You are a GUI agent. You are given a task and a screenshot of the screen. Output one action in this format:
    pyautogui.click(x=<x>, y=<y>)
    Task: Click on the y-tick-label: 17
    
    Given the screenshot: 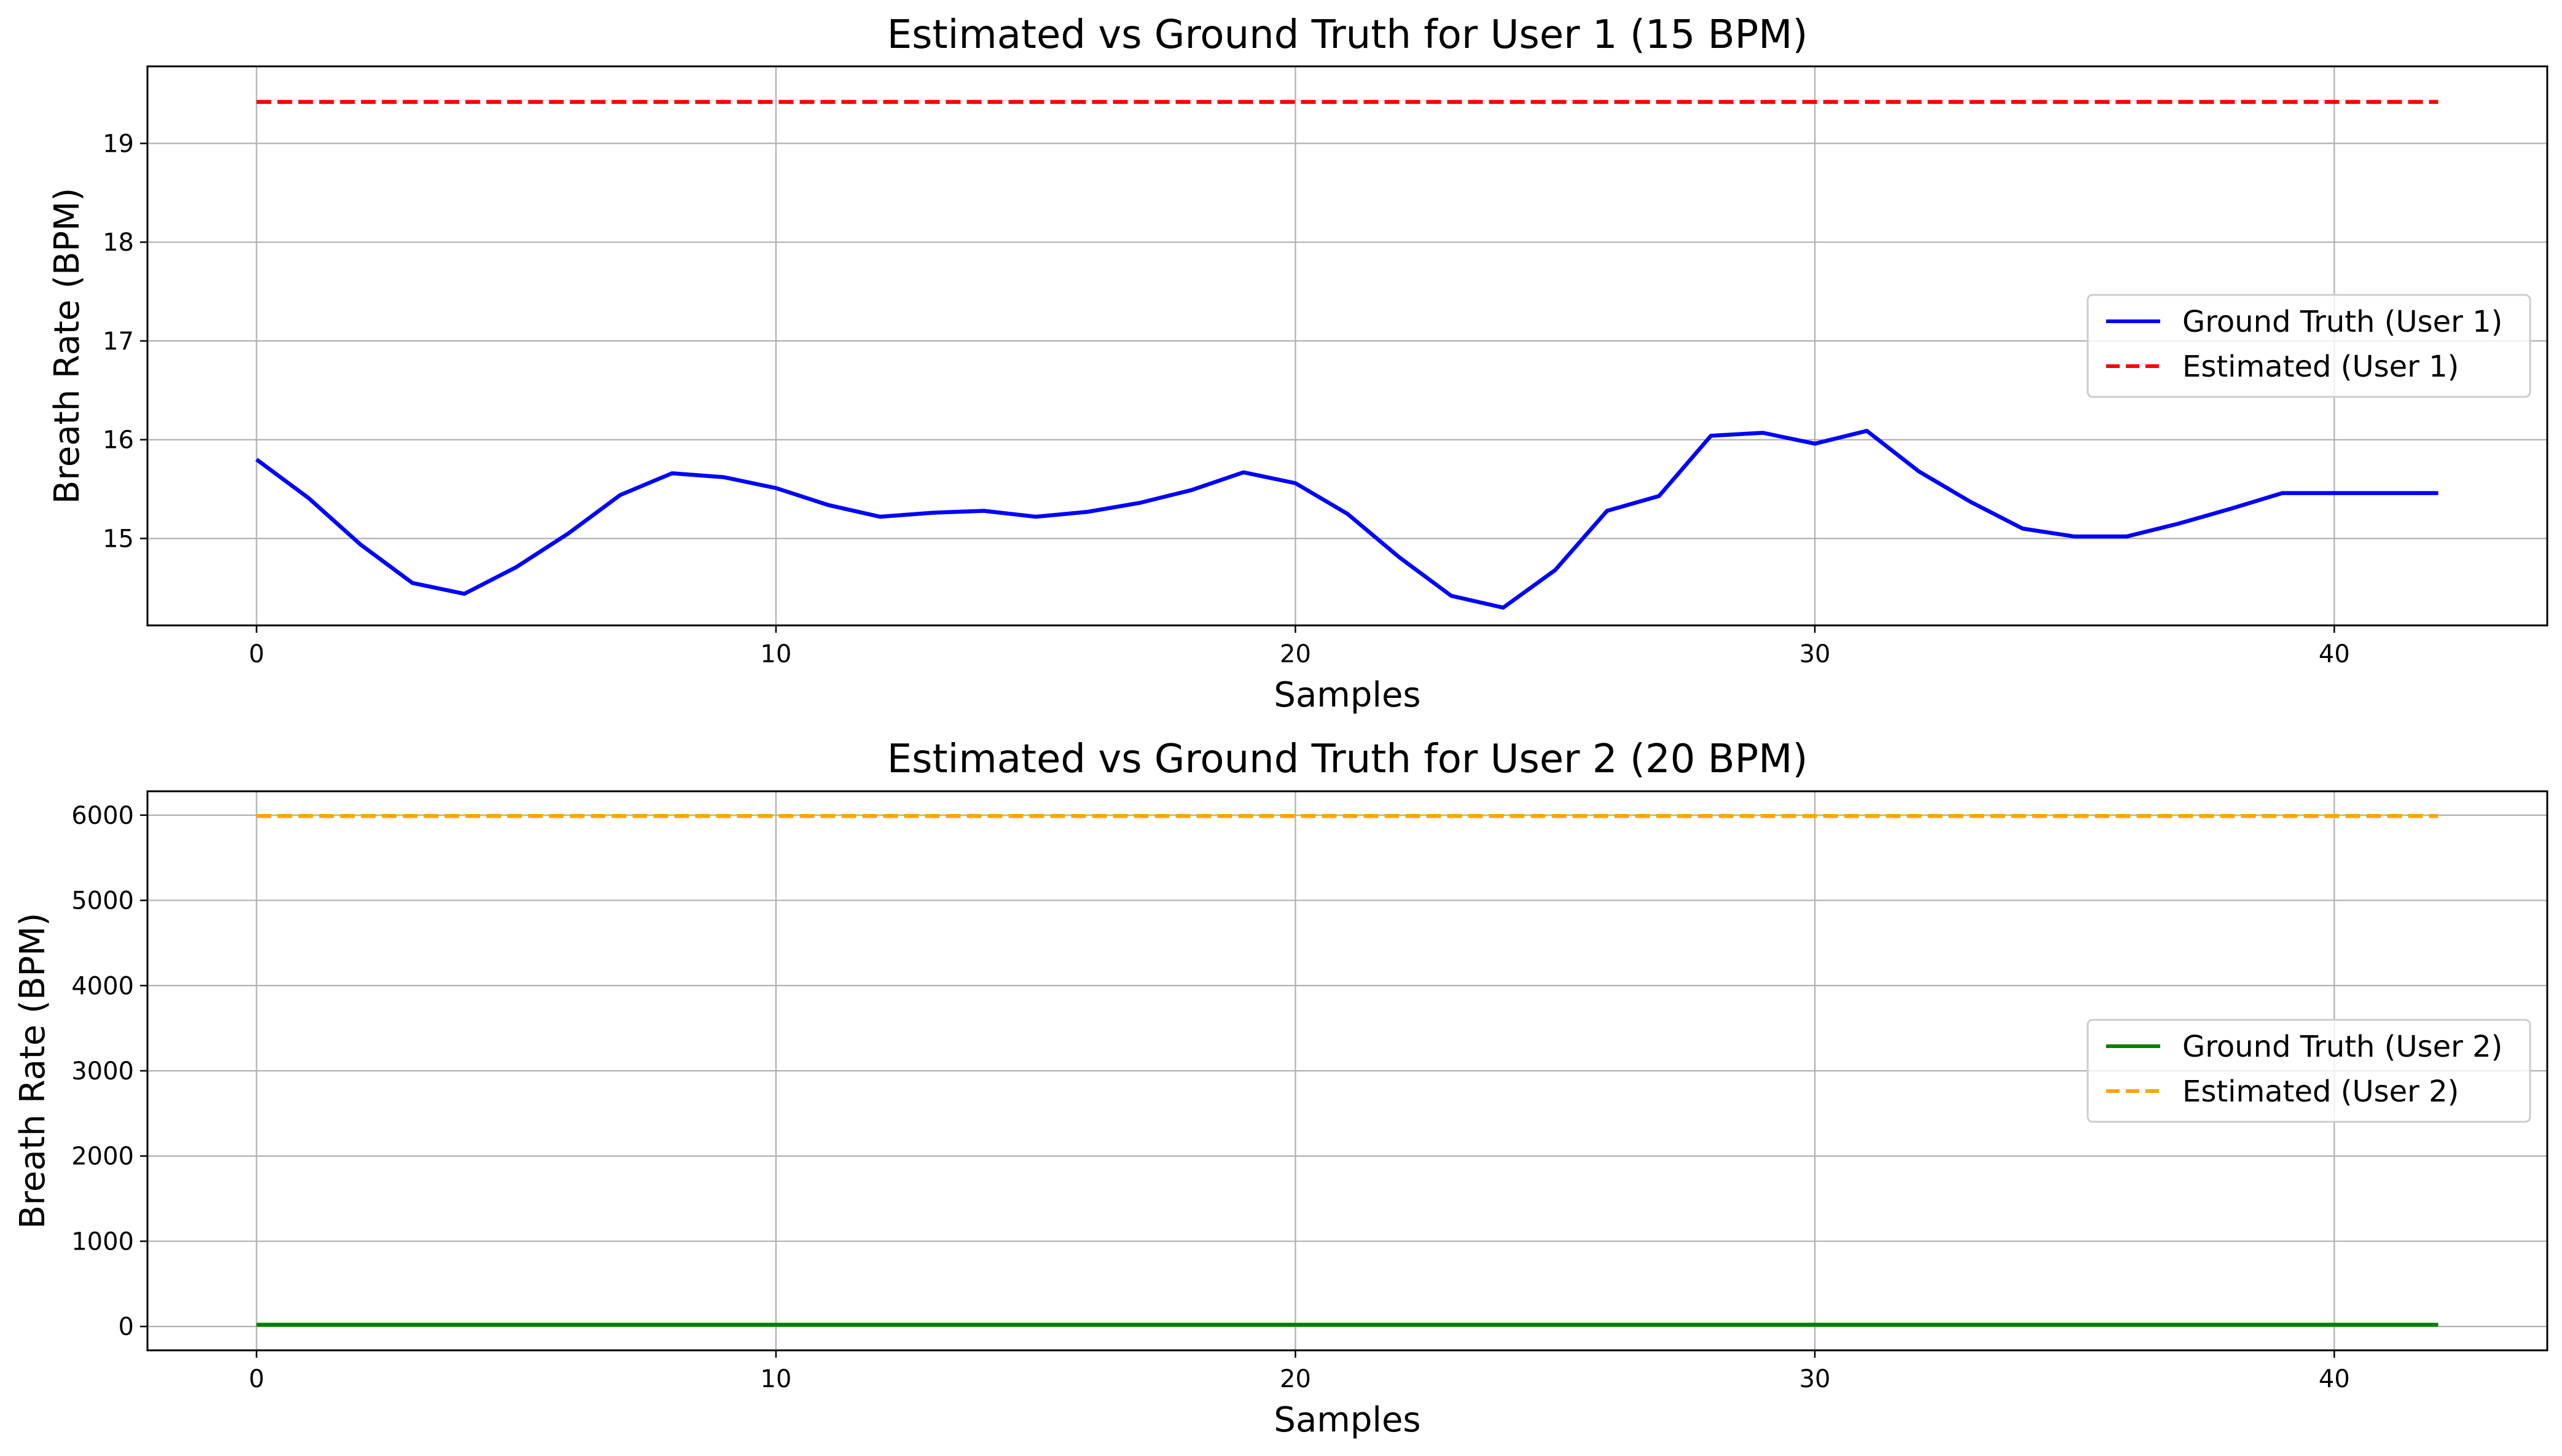 What is the action you would take?
    pyautogui.click(x=118, y=341)
    